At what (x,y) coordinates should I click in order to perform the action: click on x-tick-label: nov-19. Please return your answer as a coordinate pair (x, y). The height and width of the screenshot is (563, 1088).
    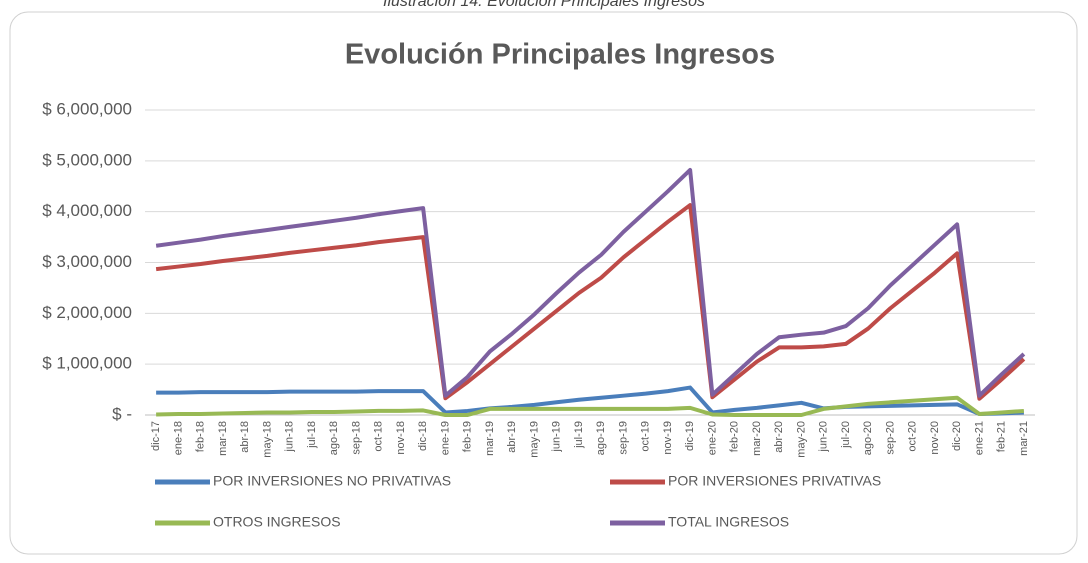
    Looking at the image, I should click on (668, 438).